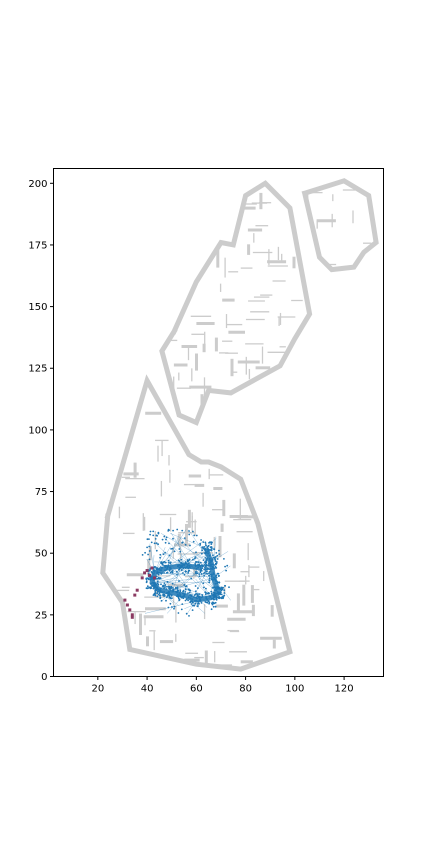 The image size is (425, 850). I want to click on y-tick-label: 50, so click(41, 554).